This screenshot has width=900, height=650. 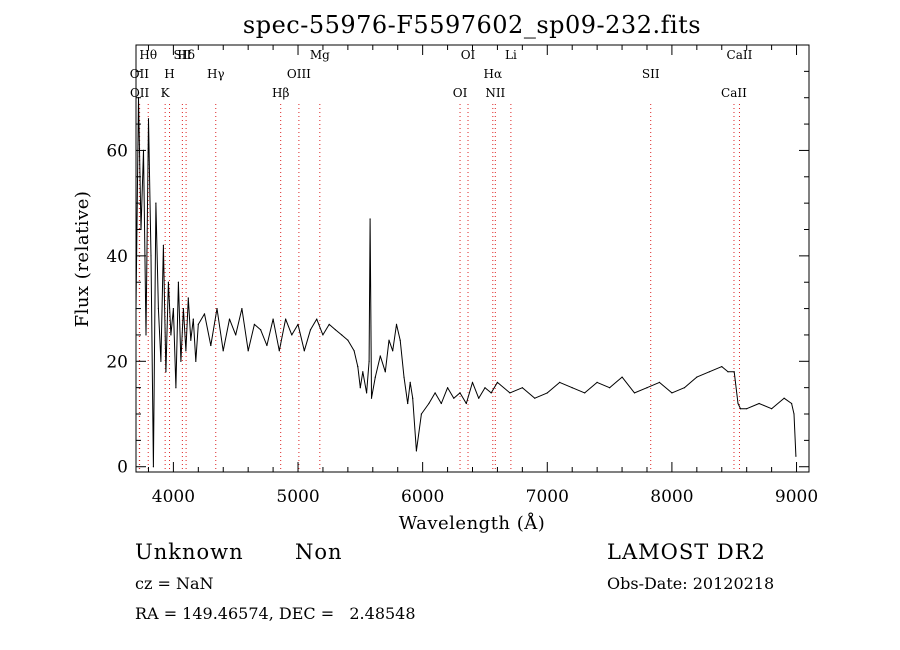 I want to click on line-marker-label: CaII, so click(x=740, y=55).